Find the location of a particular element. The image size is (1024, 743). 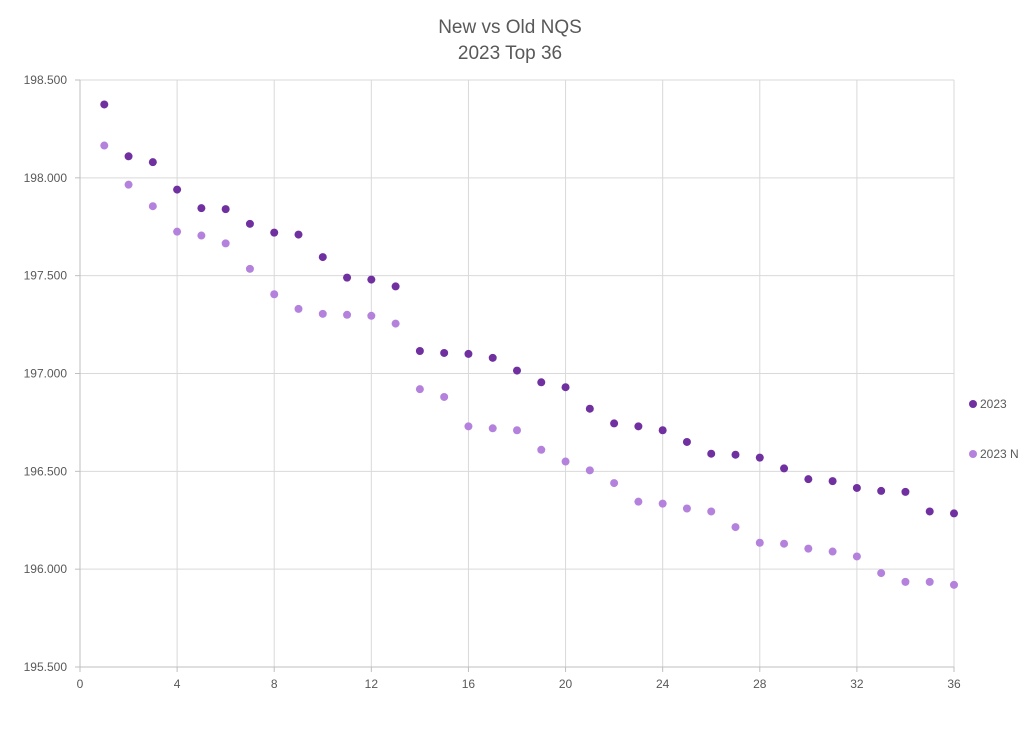

legend-marker is located at coordinates (973, 404).